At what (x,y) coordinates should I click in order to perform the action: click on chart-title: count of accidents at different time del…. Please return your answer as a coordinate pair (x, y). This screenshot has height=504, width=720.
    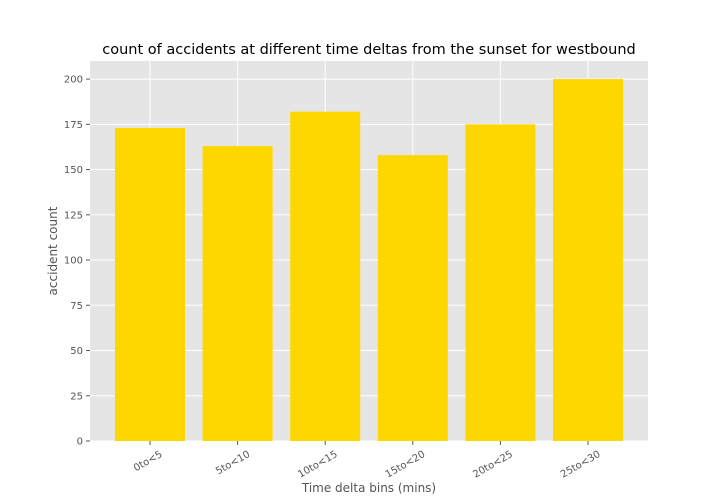
    Looking at the image, I should click on (368, 50).